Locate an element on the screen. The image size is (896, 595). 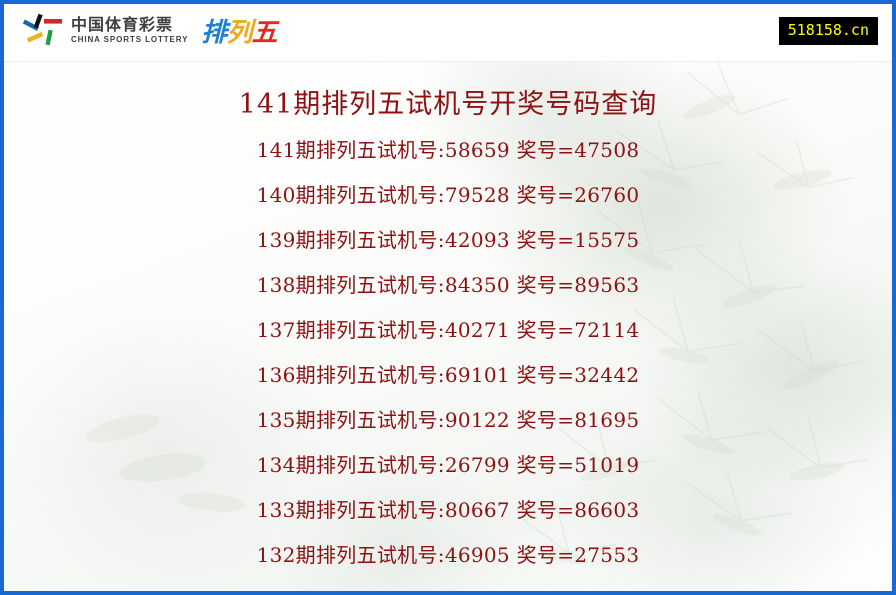
result-row-text: 137期排列五试机号:40271 奖号=72114 is located at coordinates (448, 330).